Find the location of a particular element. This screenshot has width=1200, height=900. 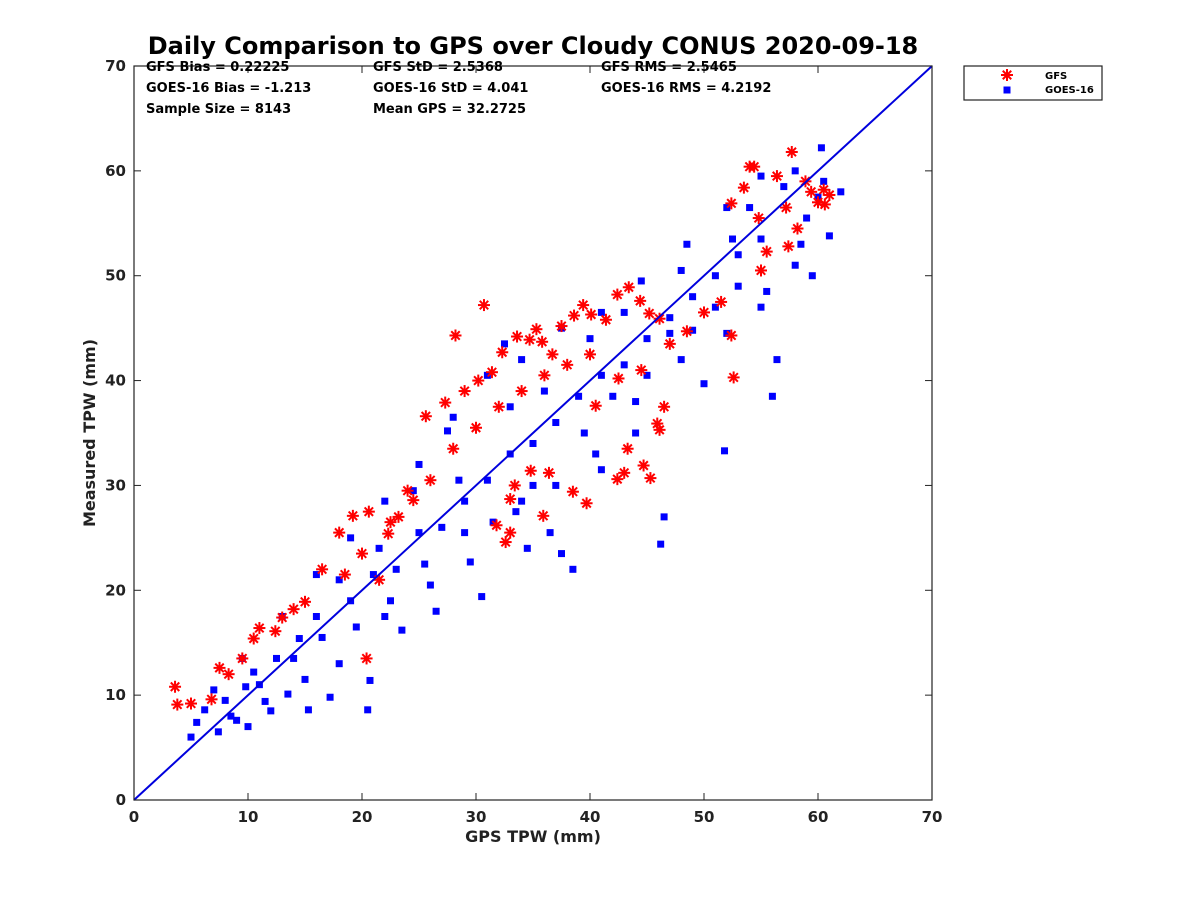

legend-goes-label: GOES-16 is located at coordinates (1069, 90).